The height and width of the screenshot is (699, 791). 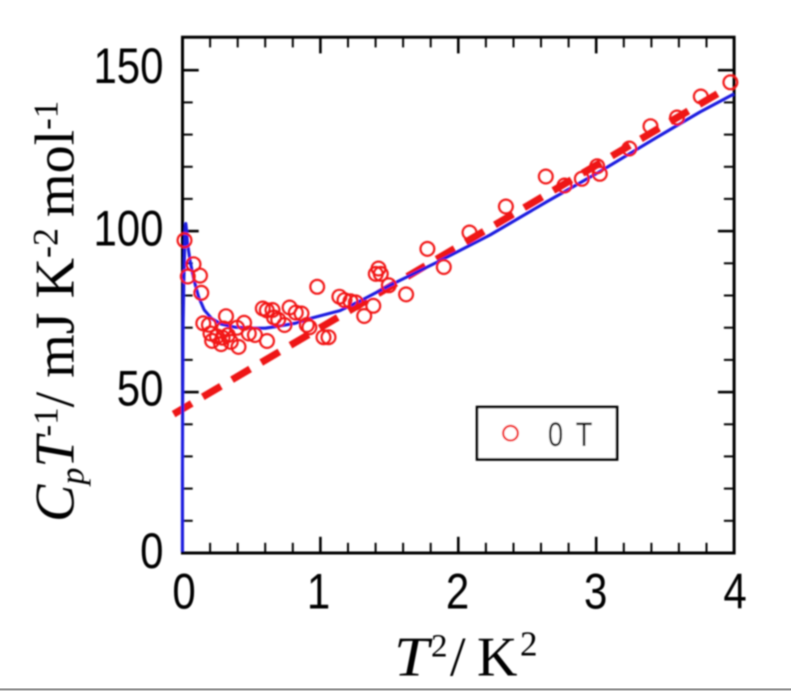 I want to click on svg-text: 3, so click(x=595, y=591).